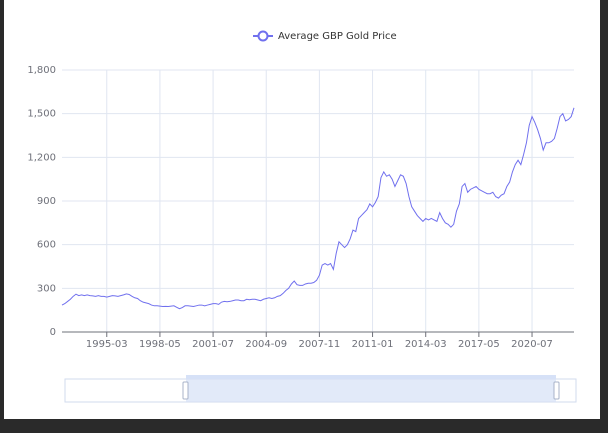 Image resolution: width=608 pixels, height=433 pixels. What do you see at coordinates (160, 344) in the screenshot?
I see `x-tick-label: 1998-05` at bounding box center [160, 344].